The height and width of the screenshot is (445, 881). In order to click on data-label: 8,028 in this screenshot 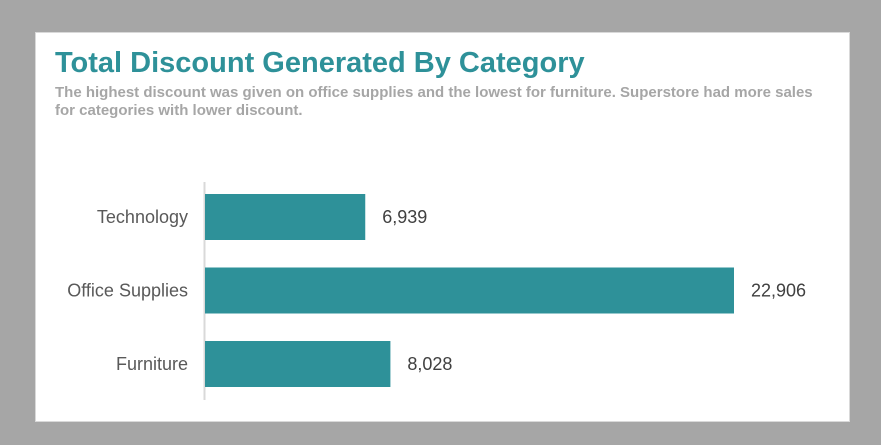, I will do `click(429, 364)`.